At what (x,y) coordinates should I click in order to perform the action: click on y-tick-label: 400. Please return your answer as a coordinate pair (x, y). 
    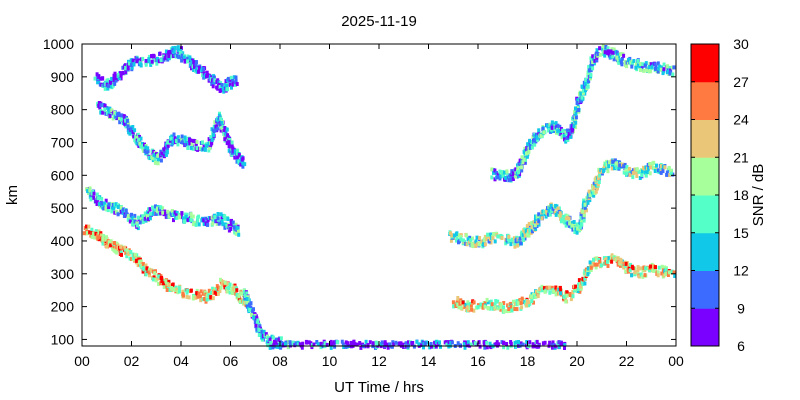
    Looking at the image, I should click on (63, 241).